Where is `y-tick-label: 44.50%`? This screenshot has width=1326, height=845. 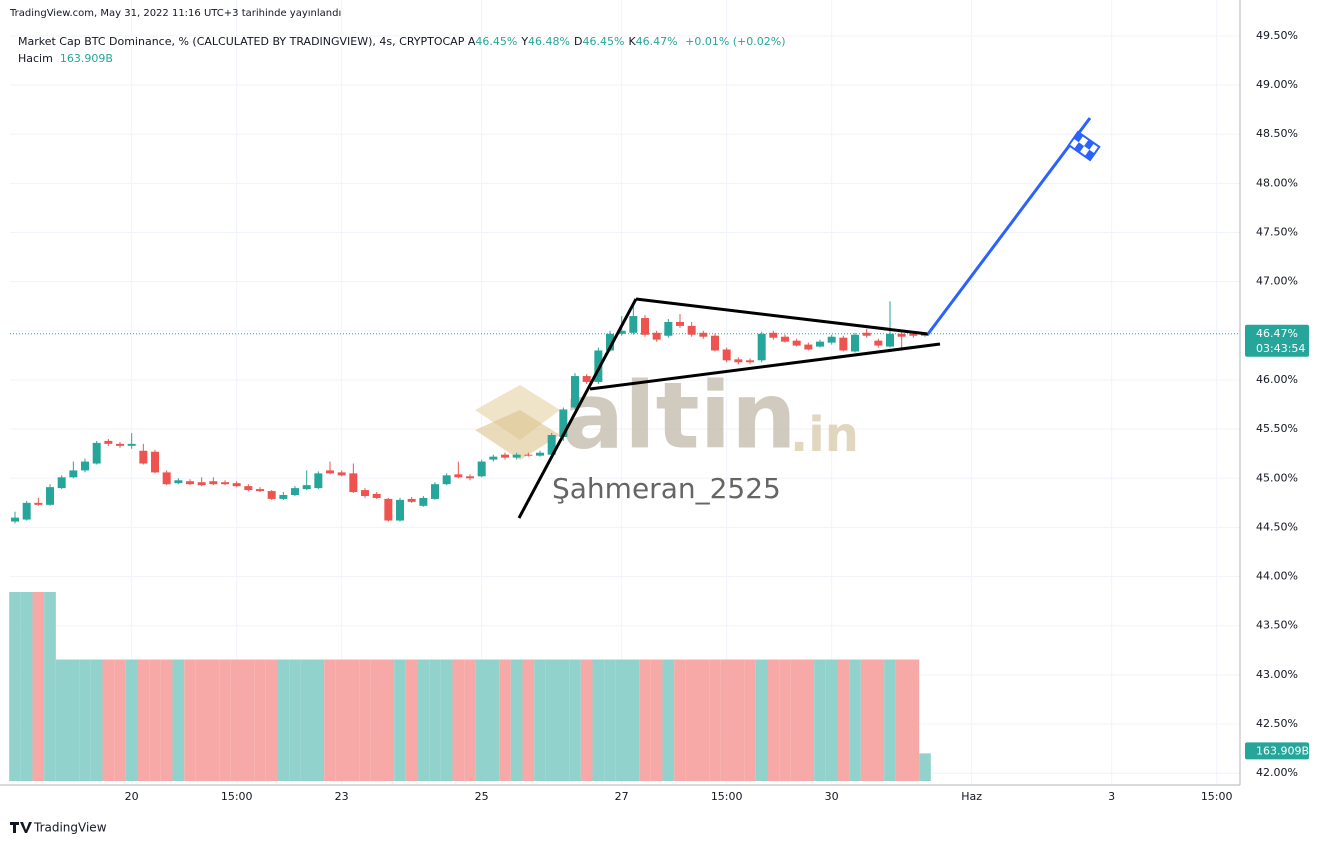 y-tick-label: 44.50% is located at coordinates (1277, 526).